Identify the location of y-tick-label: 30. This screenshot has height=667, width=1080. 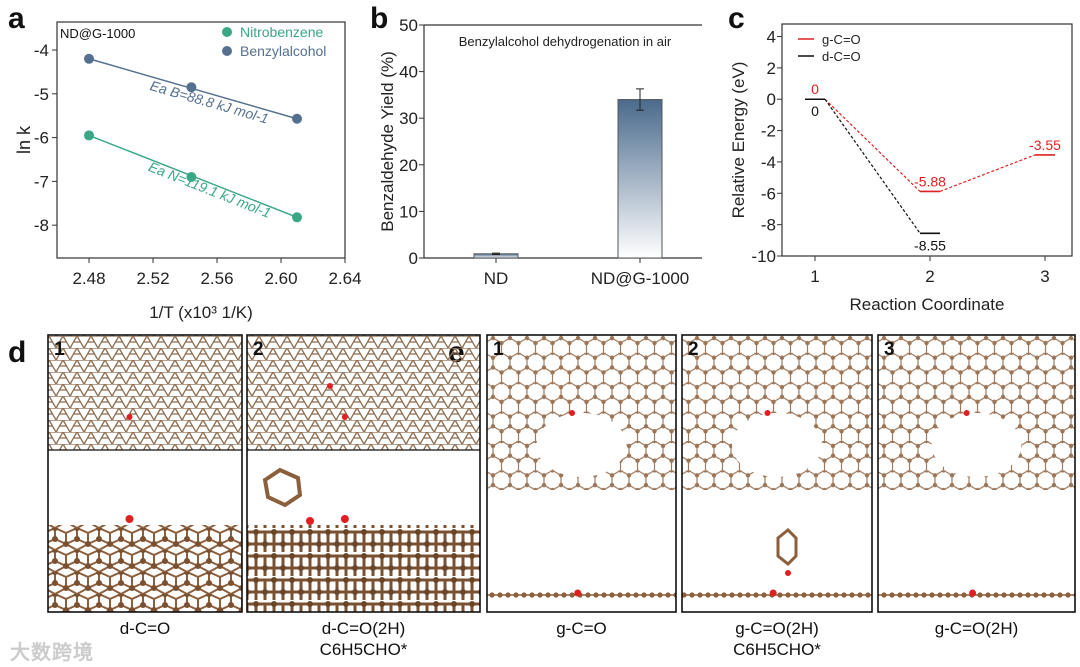
(408, 118).